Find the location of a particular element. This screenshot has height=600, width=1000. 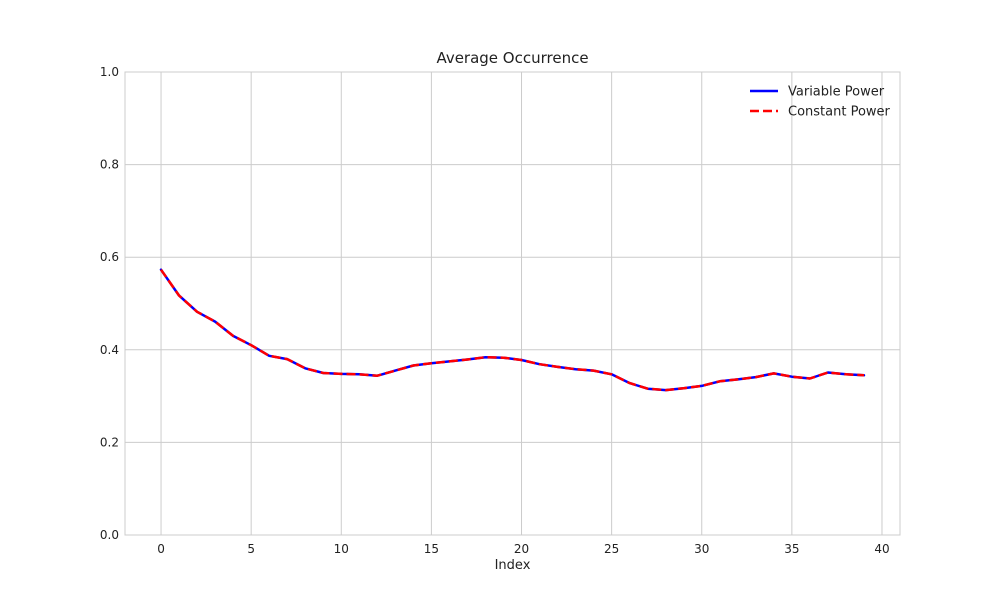

x-tick-label: 10 is located at coordinates (341, 549).